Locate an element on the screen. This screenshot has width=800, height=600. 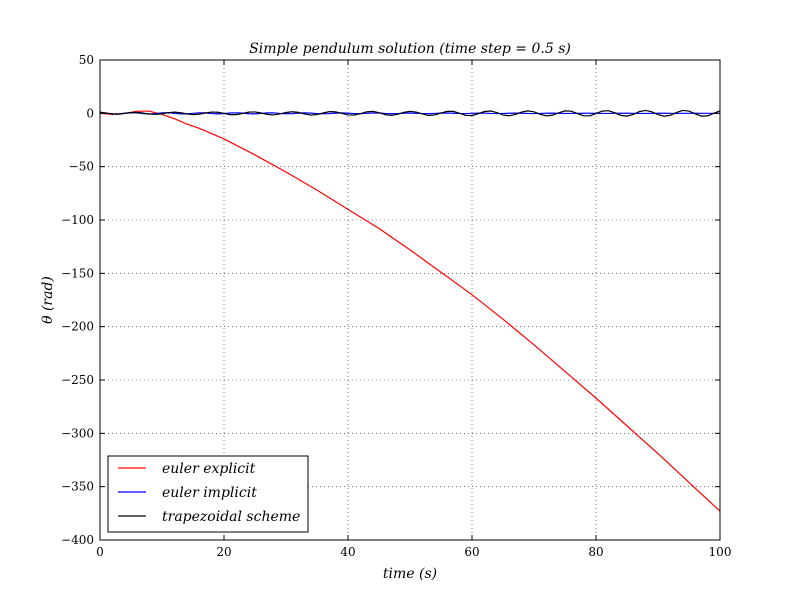
y-tick-label: −50 is located at coordinates (81, 167).